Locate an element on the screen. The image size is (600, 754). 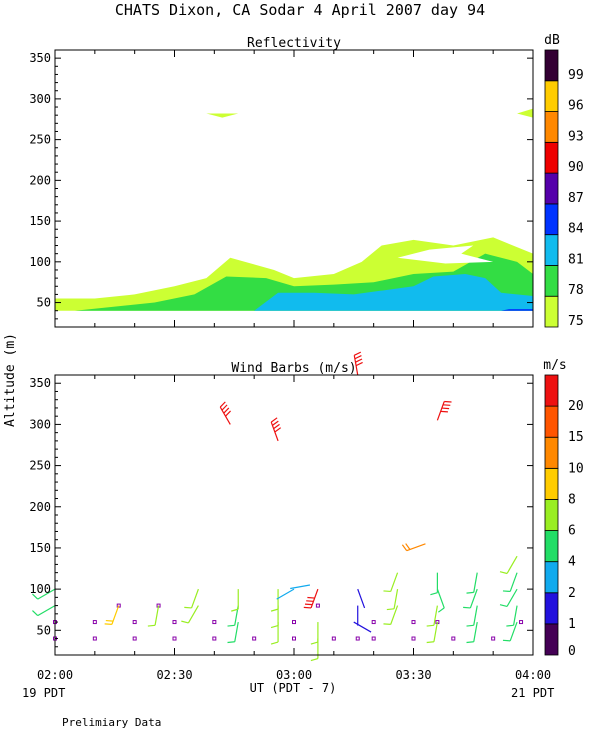
refl-ytick-label: 200 is located at coordinates (40, 180).